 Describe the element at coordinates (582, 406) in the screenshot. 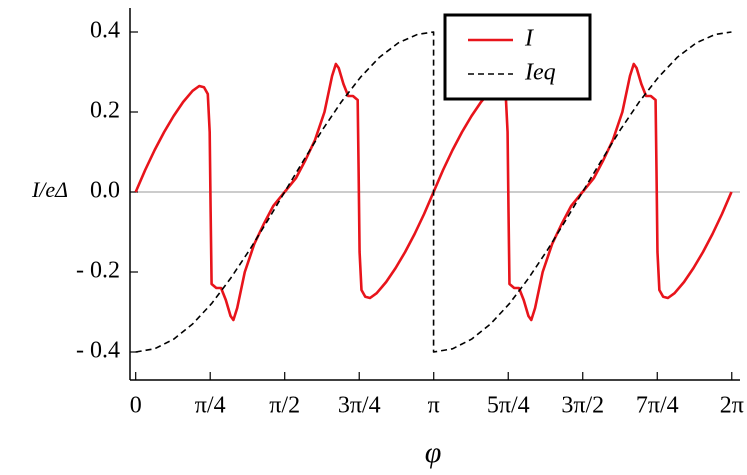

I see `x-tick-label: 3π/2` at that location.